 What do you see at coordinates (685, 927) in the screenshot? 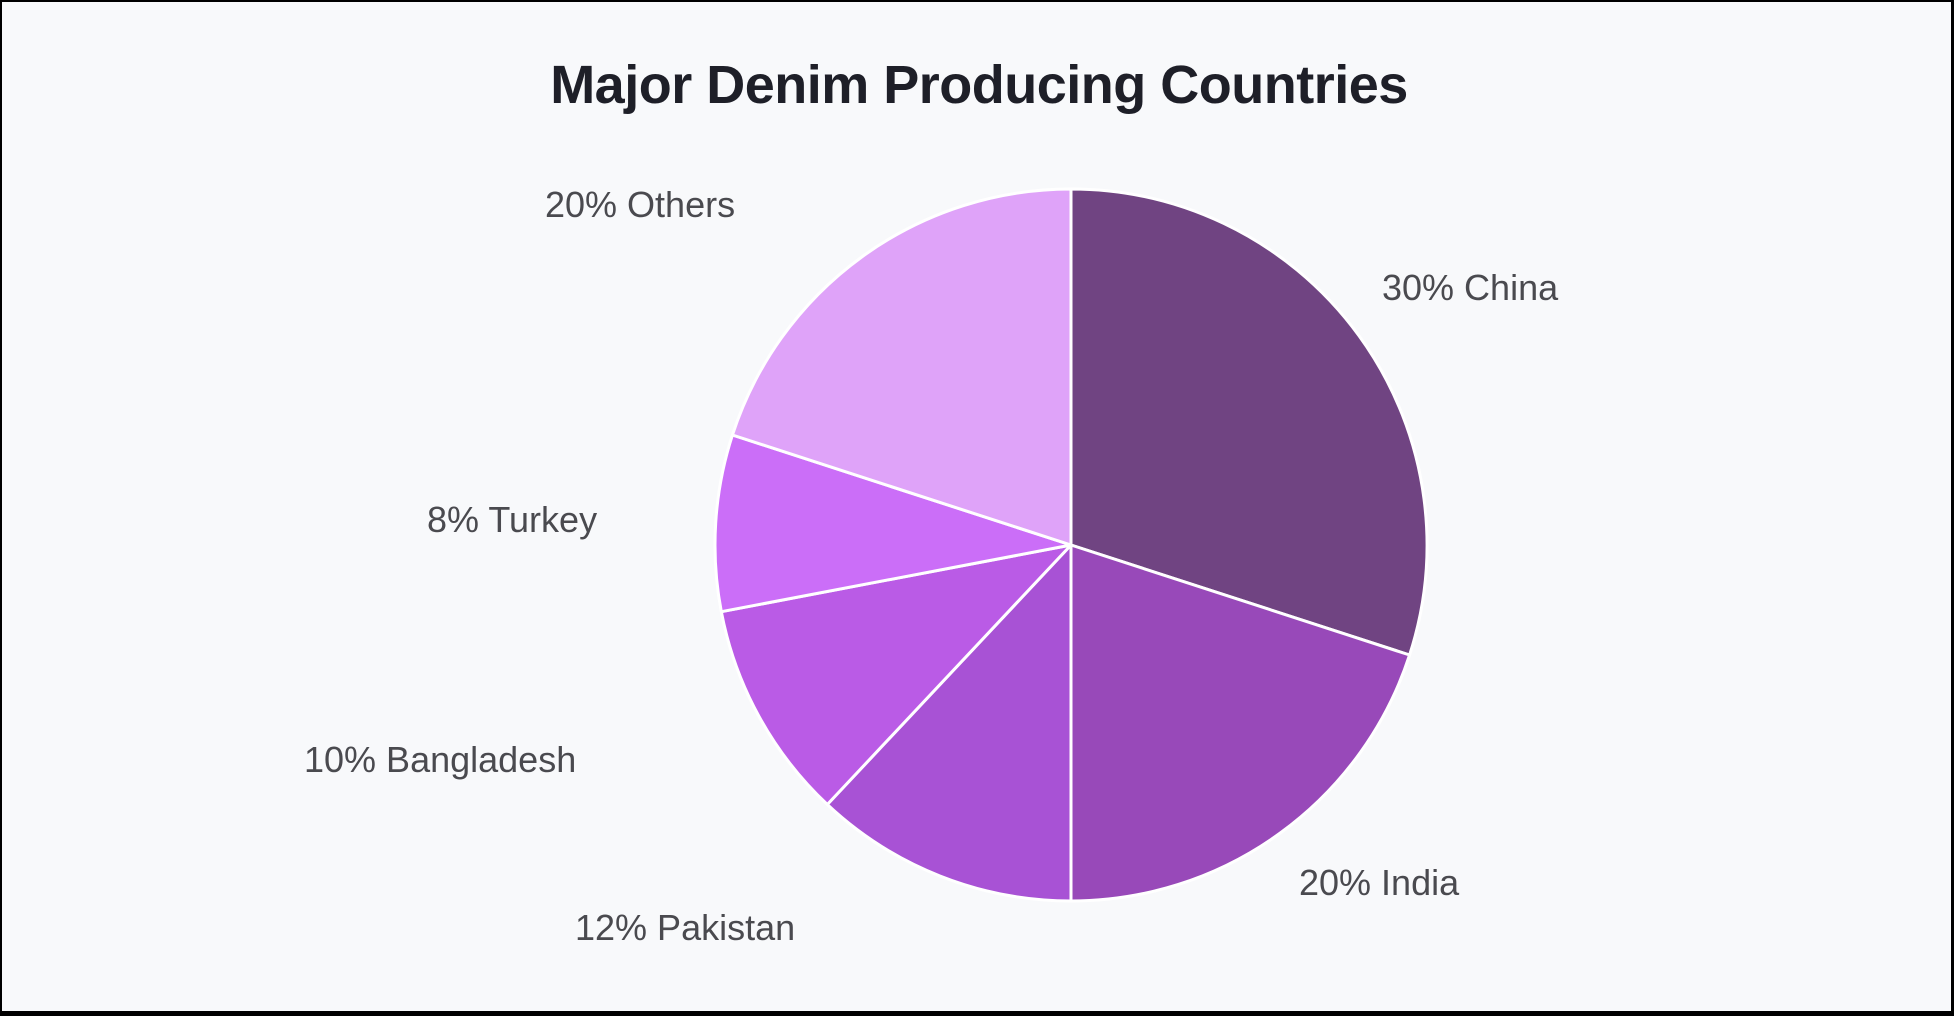
I see `slice-label-pakistan: 12% Pakistan` at bounding box center [685, 927].